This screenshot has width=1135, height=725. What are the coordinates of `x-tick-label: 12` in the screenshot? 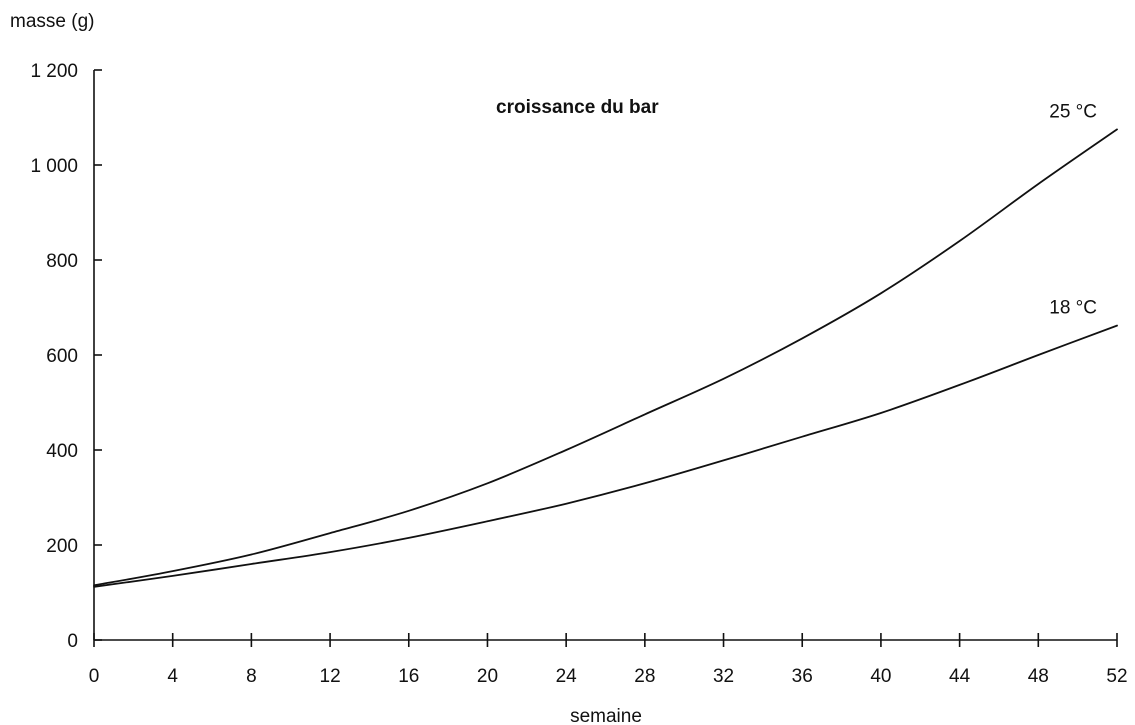 It's located at (330, 676).